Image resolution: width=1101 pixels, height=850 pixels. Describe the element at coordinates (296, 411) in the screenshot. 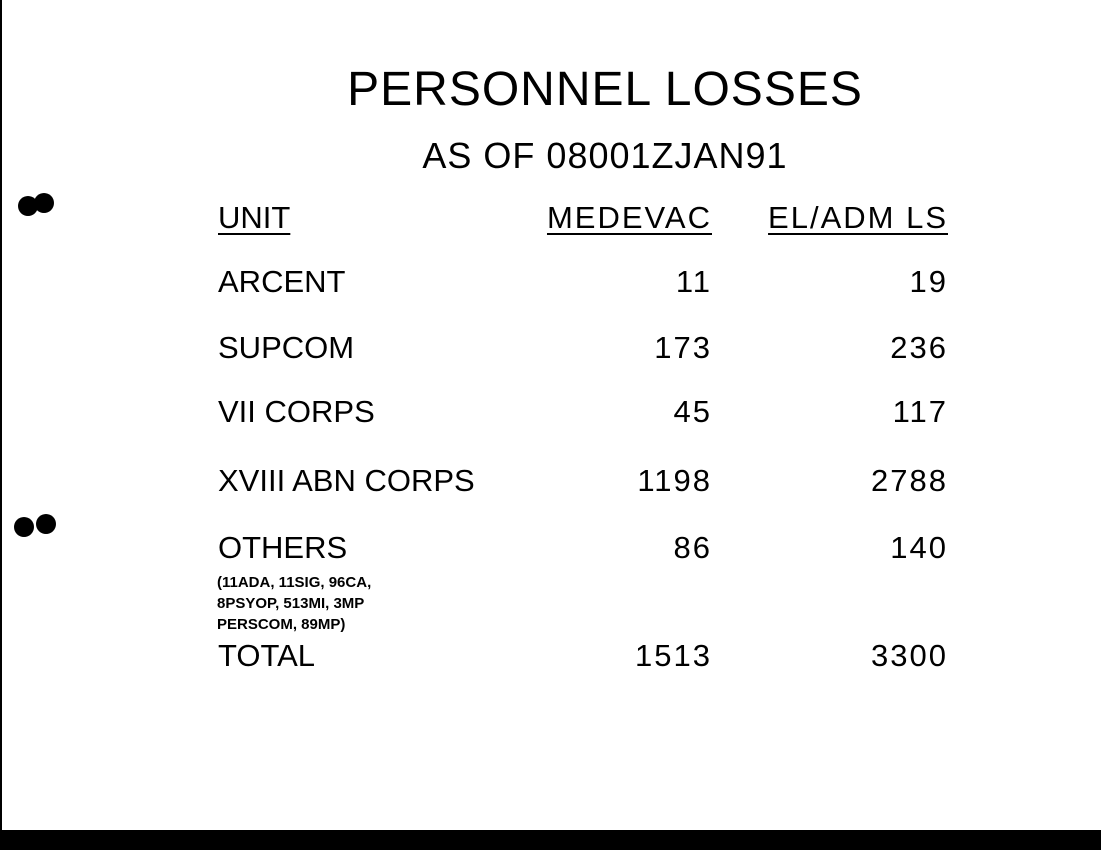

I see `unit-cell: VII CORPS` at that location.